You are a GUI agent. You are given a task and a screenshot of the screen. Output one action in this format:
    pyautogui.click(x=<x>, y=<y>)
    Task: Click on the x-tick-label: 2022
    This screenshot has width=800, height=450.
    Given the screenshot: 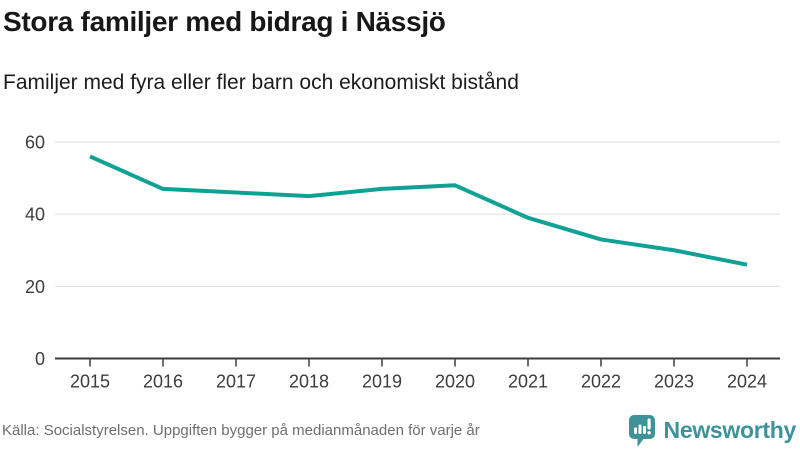 What is the action you would take?
    pyautogui.click(x=601, y=382)
    